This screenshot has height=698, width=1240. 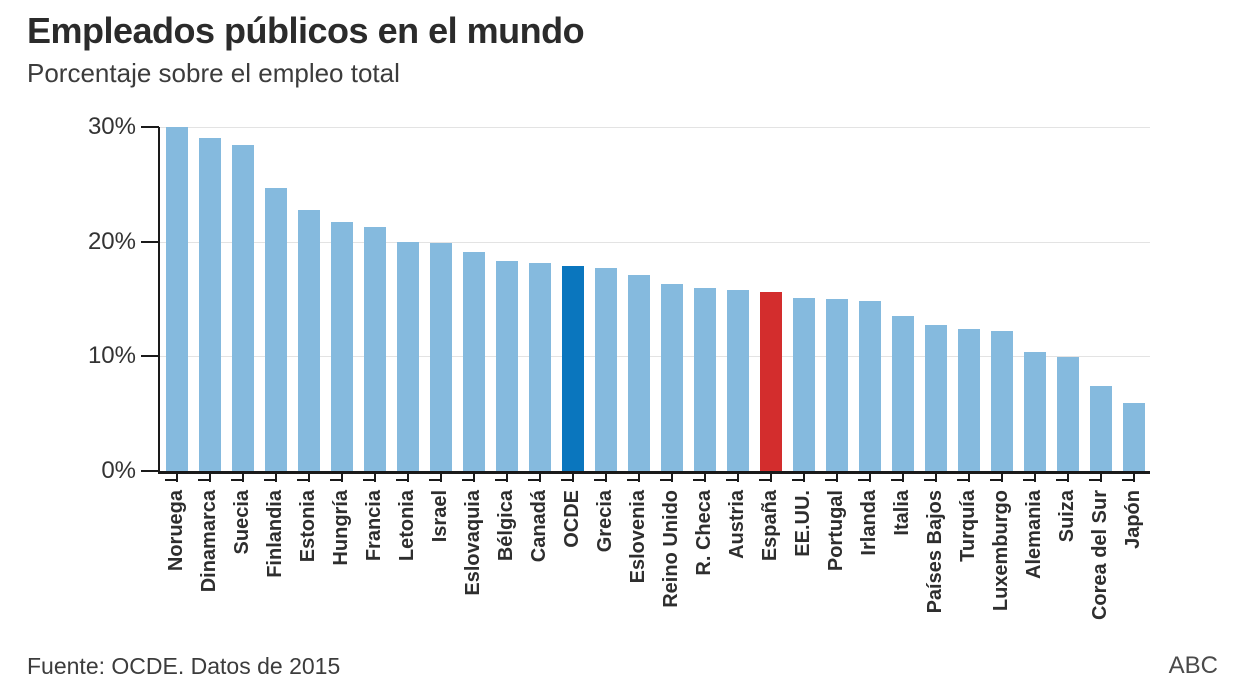 I want to click on x-label-belgica: Bélgica, so click(x=506, y=522).